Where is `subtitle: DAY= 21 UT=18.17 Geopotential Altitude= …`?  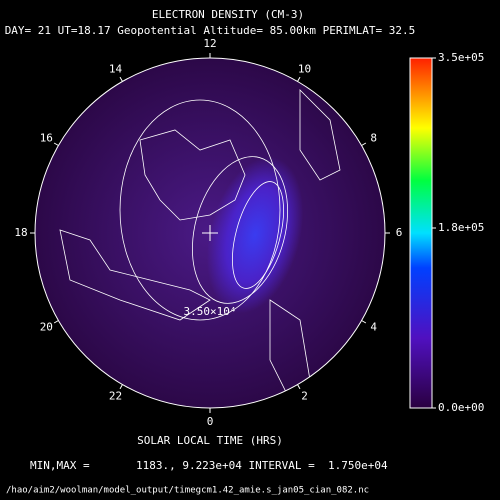
subtitle: DAY= 21 UT=18.17 Geopotential Altitude= … is located at coordinates (210, 30).